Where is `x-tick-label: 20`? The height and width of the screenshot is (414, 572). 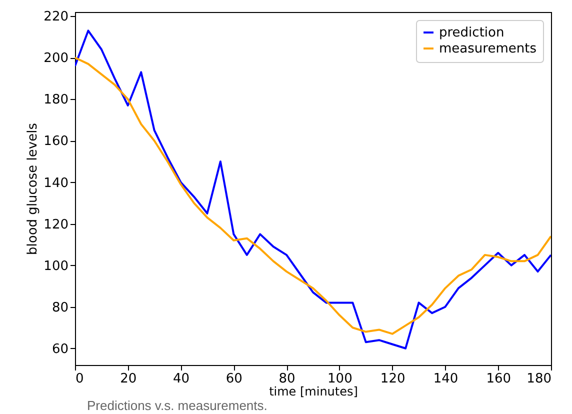
x-tick-label: 20 is located at coordinates (128, 379).